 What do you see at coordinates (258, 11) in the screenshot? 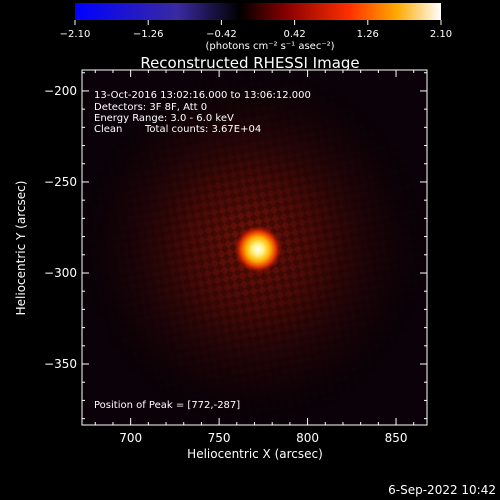
I see `colorbar` at bounding box center [258, 11].